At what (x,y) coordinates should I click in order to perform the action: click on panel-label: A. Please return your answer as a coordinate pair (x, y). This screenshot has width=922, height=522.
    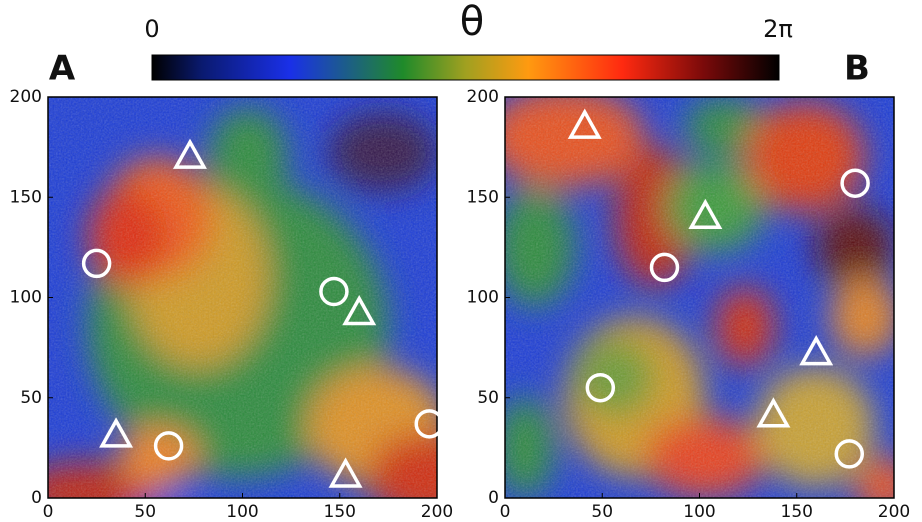
    Looking at the image, I should click on (62, 69).